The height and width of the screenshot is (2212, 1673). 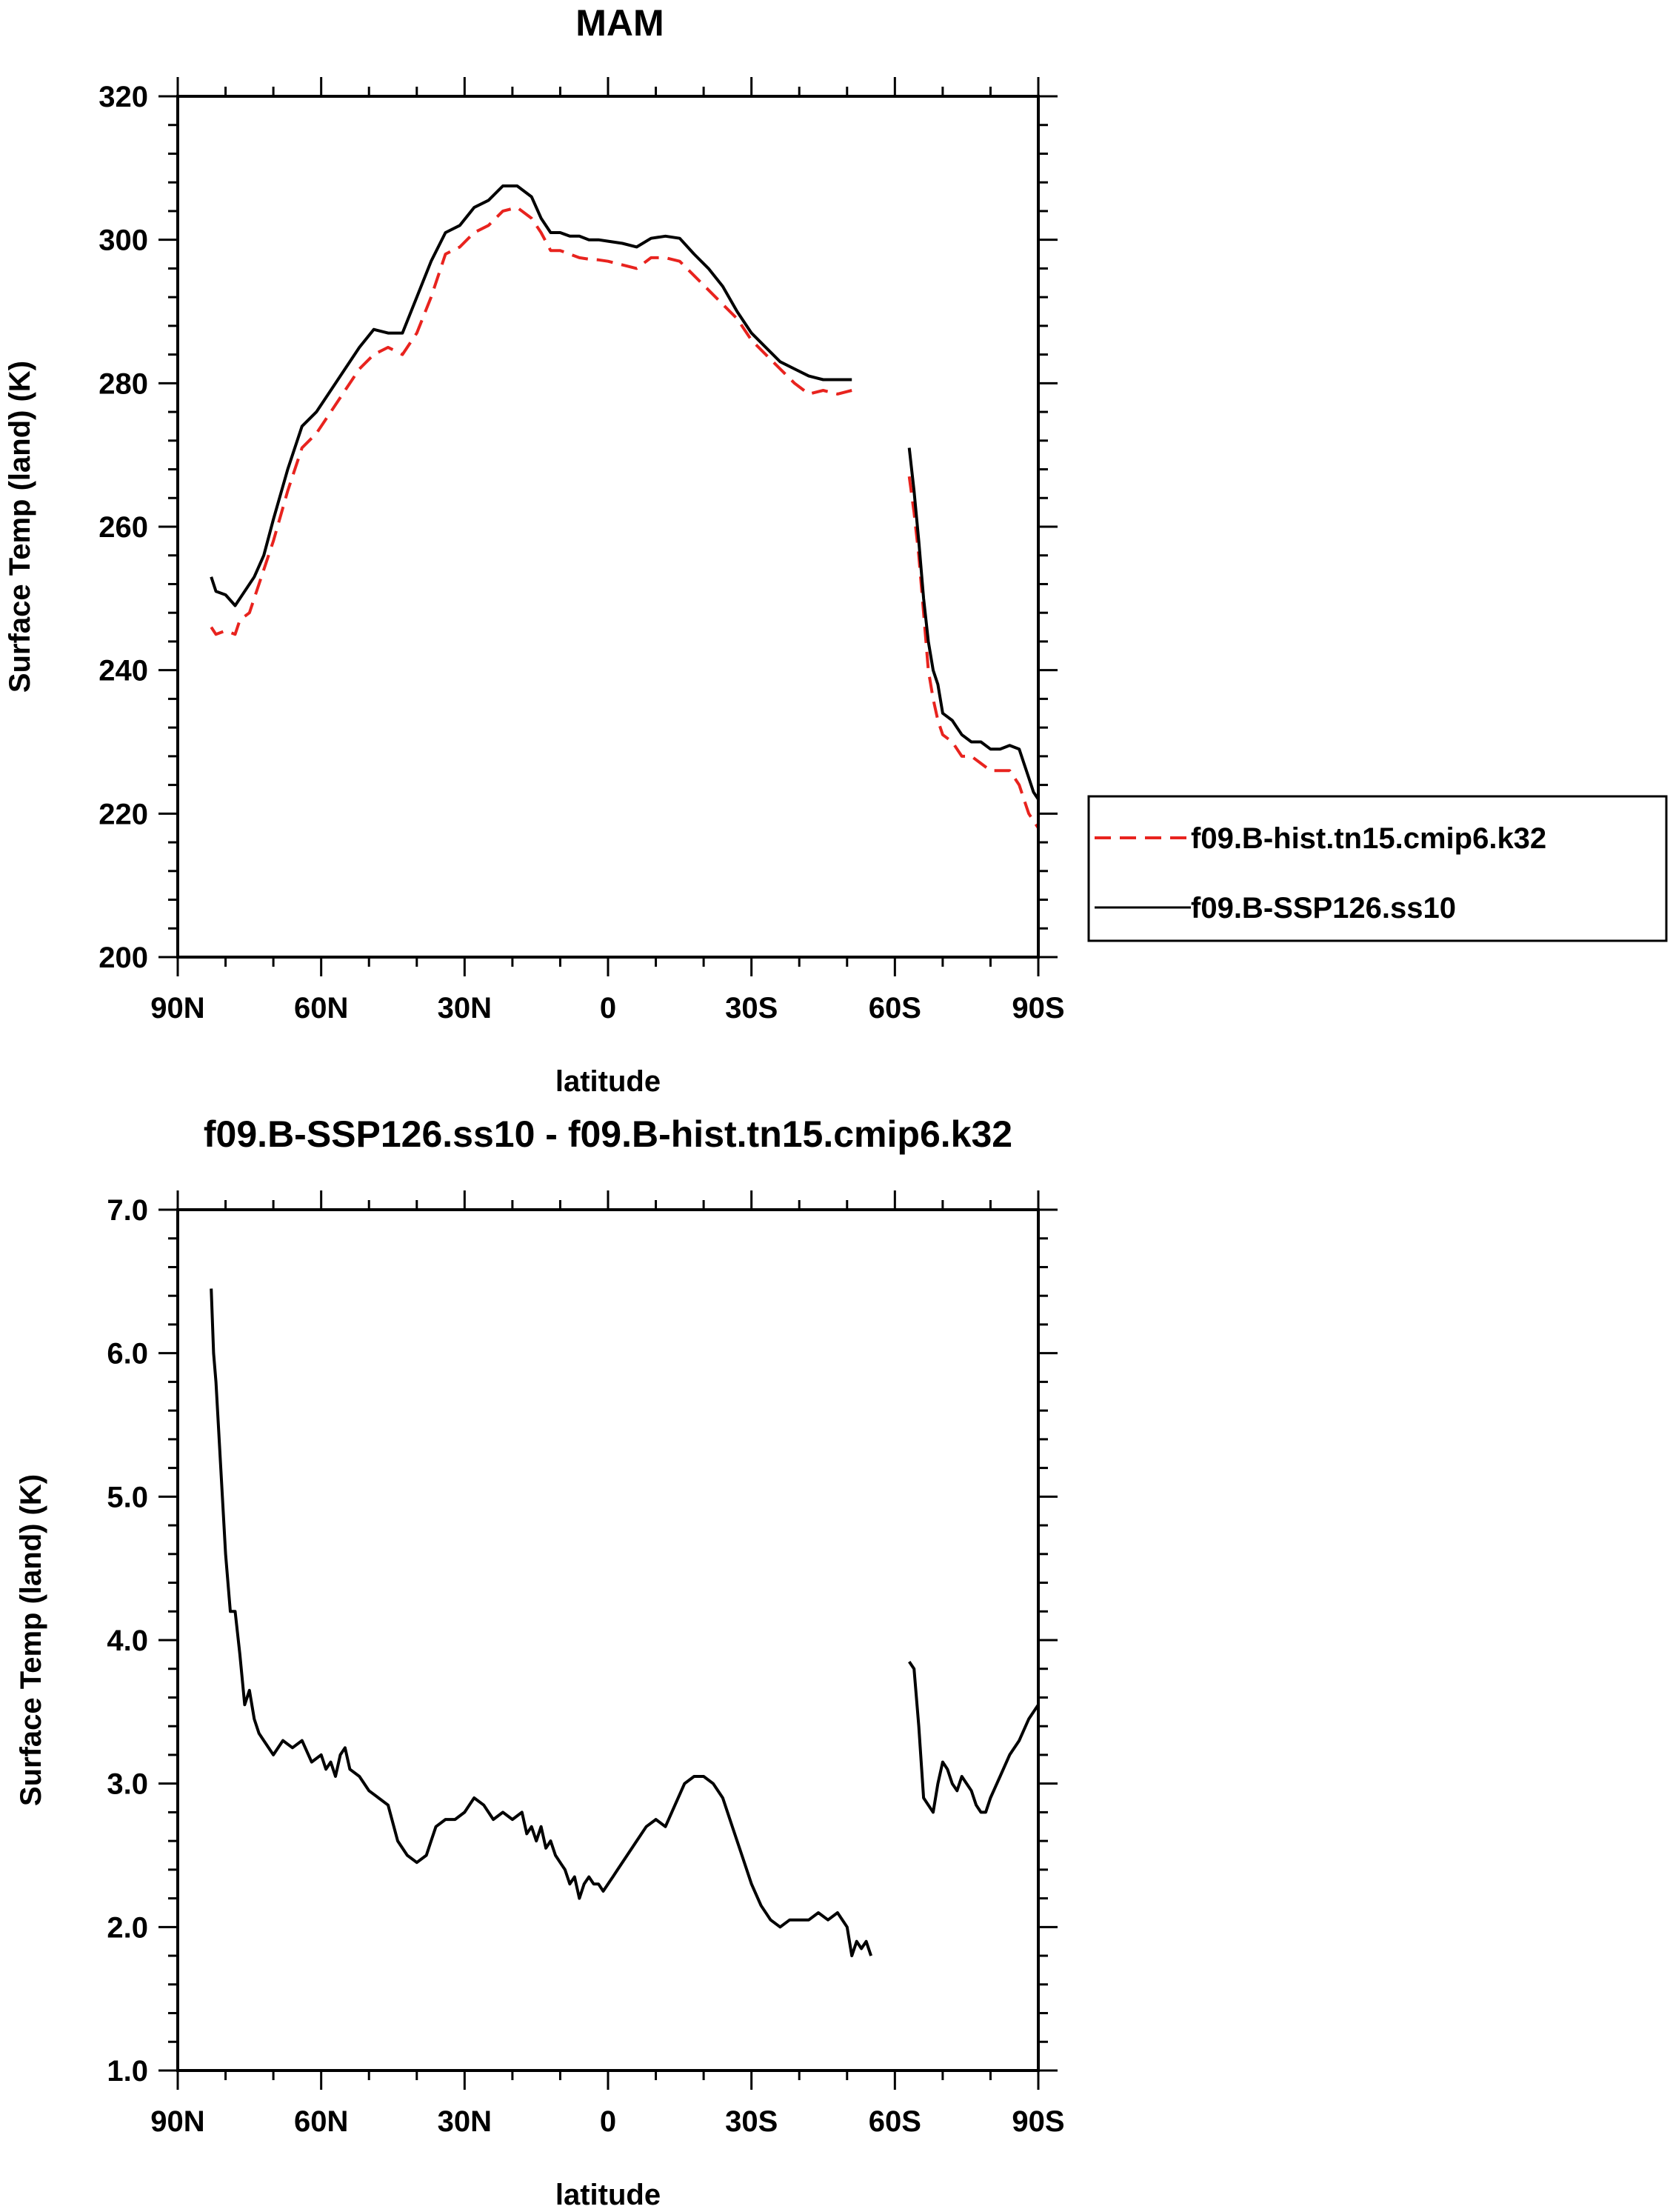 I want to click on y-tick-label: 5.0, so click(x=128, y=1497).